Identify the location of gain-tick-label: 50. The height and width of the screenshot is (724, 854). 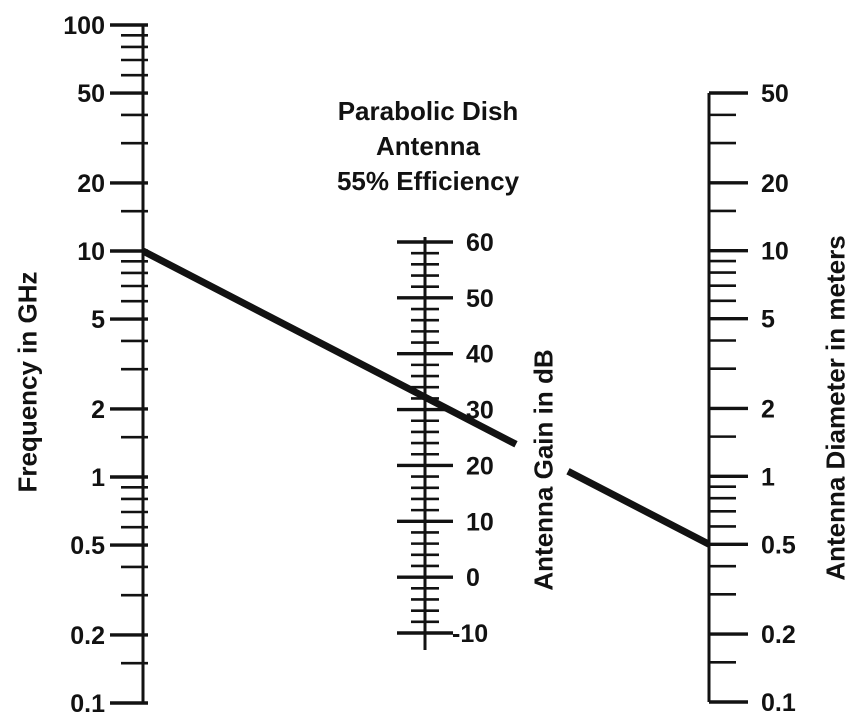
(480, 299).